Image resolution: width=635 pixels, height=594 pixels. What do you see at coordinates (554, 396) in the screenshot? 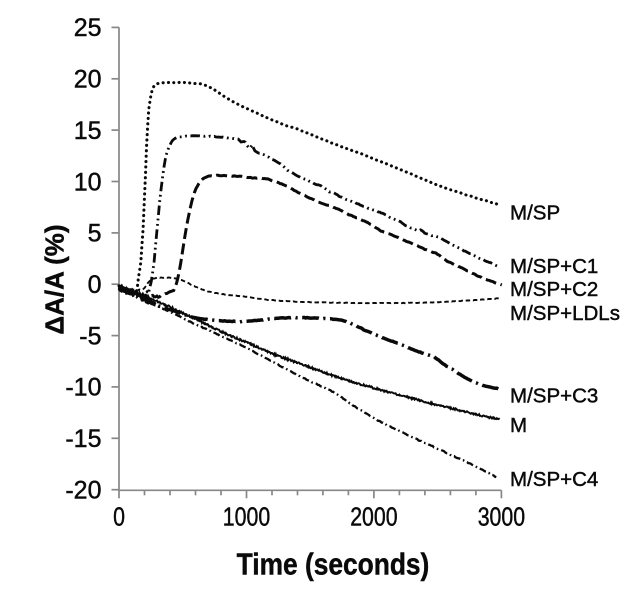
I see `svg-text: M/SP+C3` at bounding box center [554, 396].